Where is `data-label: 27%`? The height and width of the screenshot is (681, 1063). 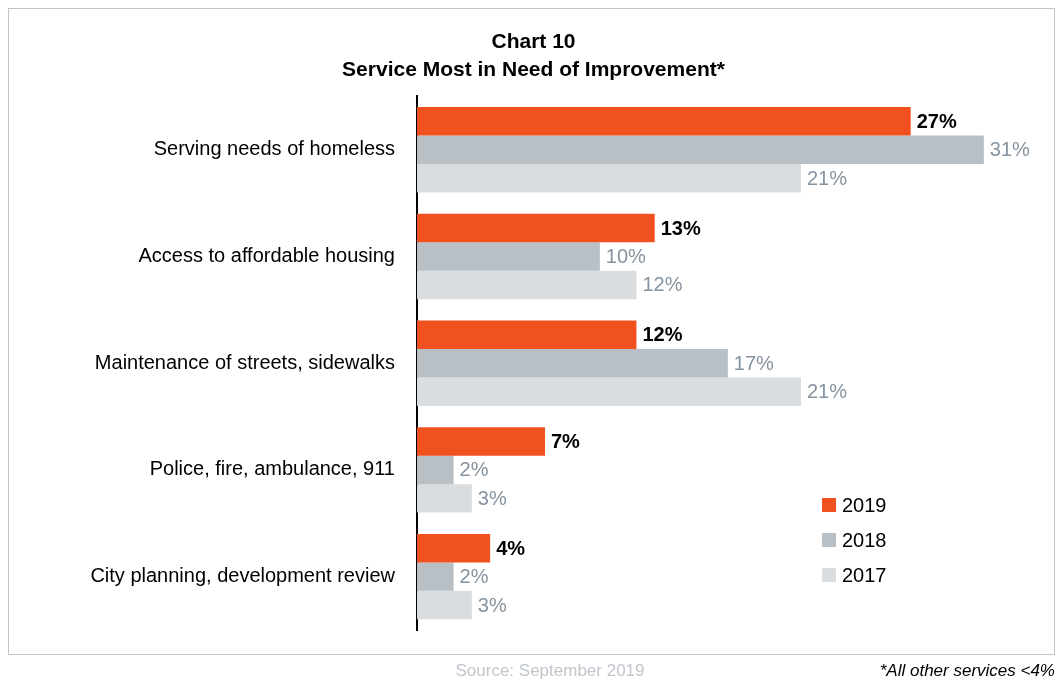
data-label: 27% is located at coordinates (936, 120).